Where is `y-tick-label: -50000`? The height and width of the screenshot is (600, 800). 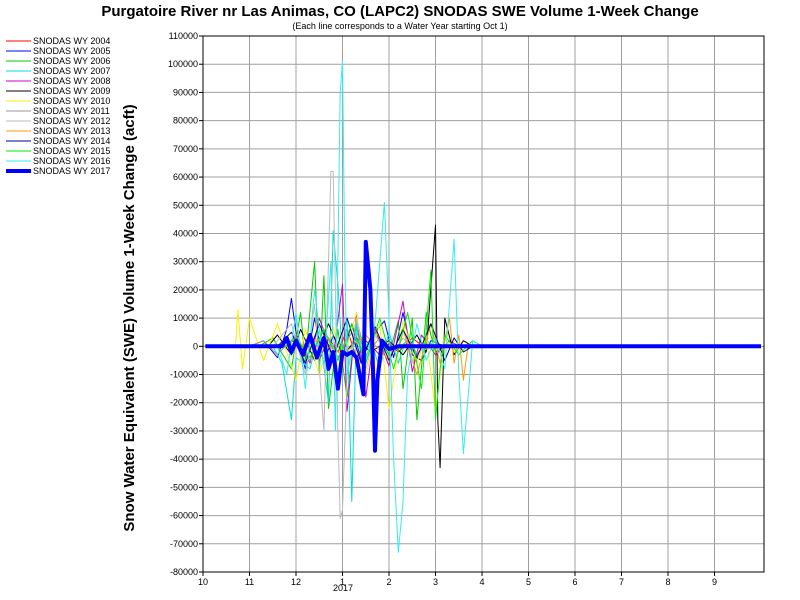
y-tick-label: -50000 is located at coordinates (184, 487).